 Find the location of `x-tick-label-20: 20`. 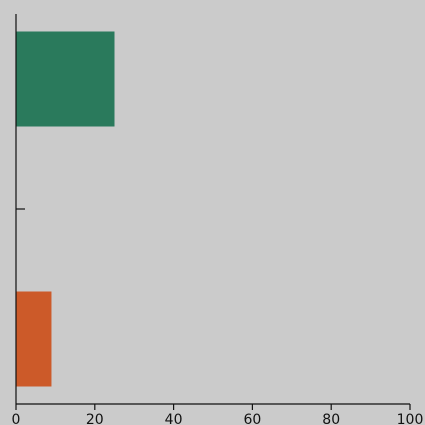

x-tick-label-20: 20 is located at coordinates (95, 418).